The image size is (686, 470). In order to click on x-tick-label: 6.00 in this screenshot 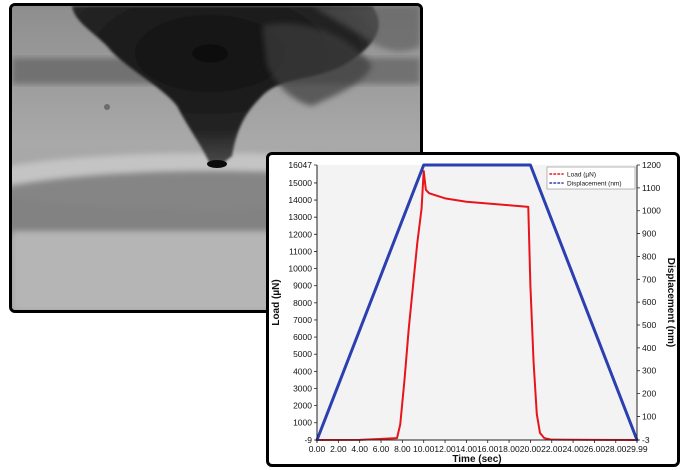, I will do `click(381, 449)`.